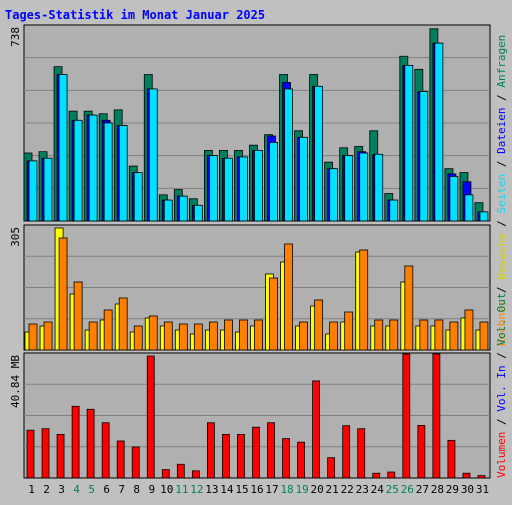  What do you see at coordinates (452, 489) in the screenshot?
I see `x-tick-label: 29` at bounding box center [452, 489].